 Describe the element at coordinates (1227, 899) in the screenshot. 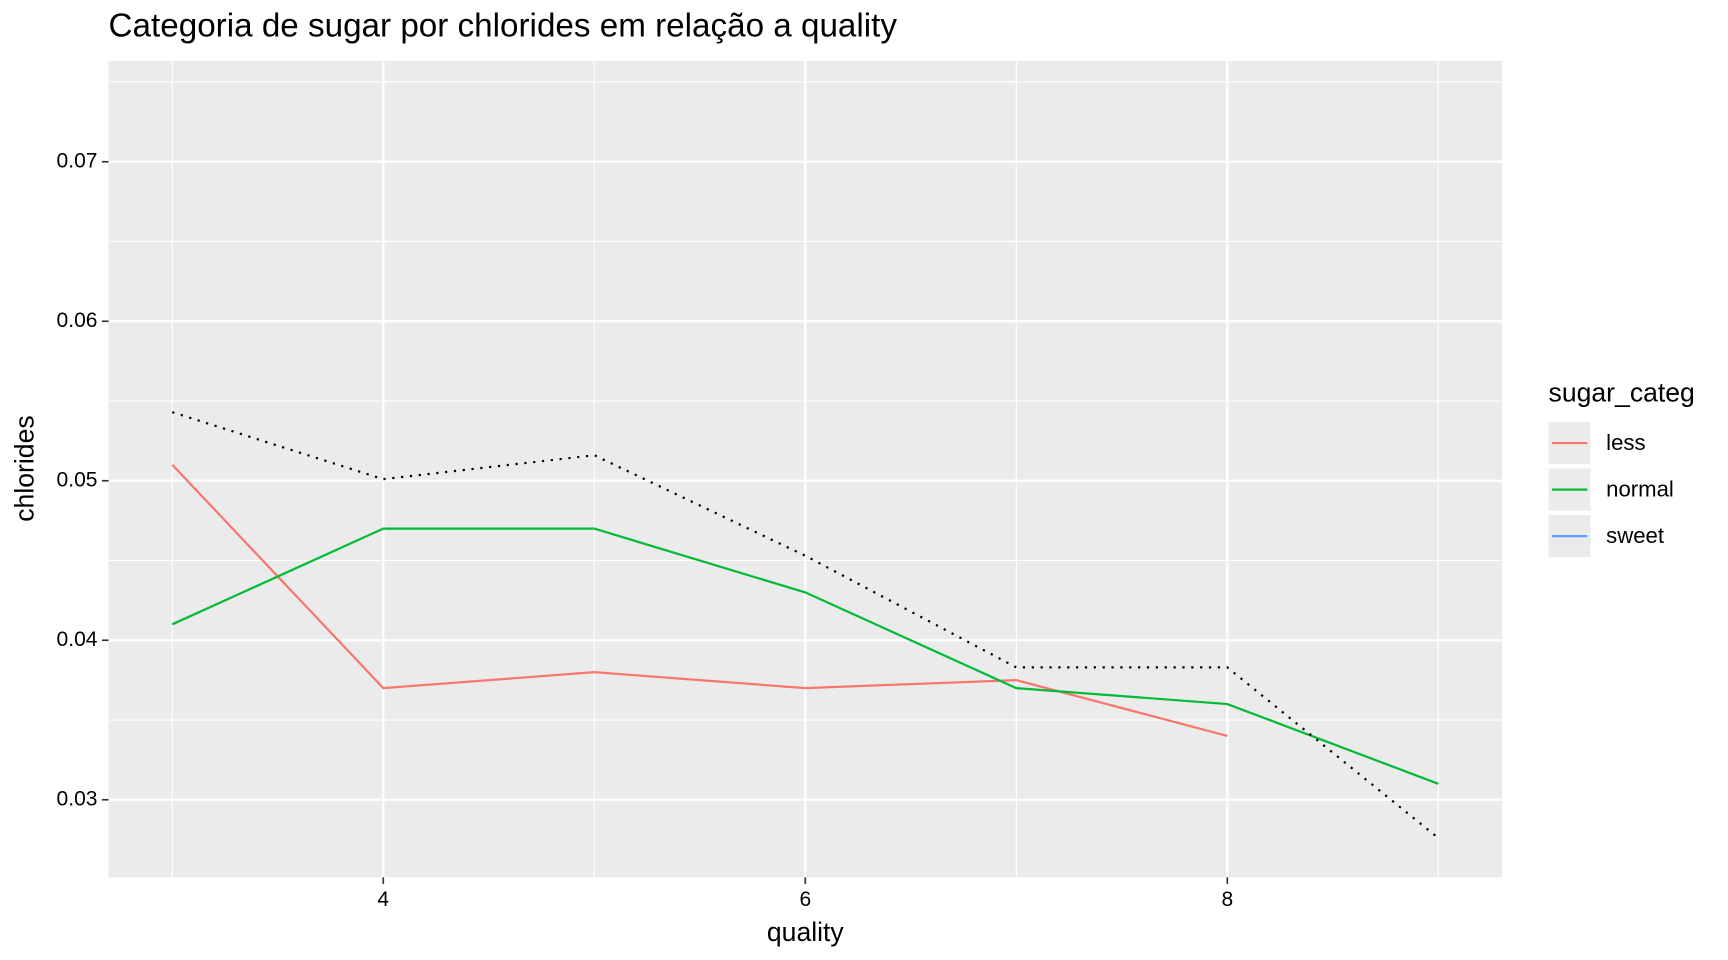

I see `x-tick-label: 8` at that location.